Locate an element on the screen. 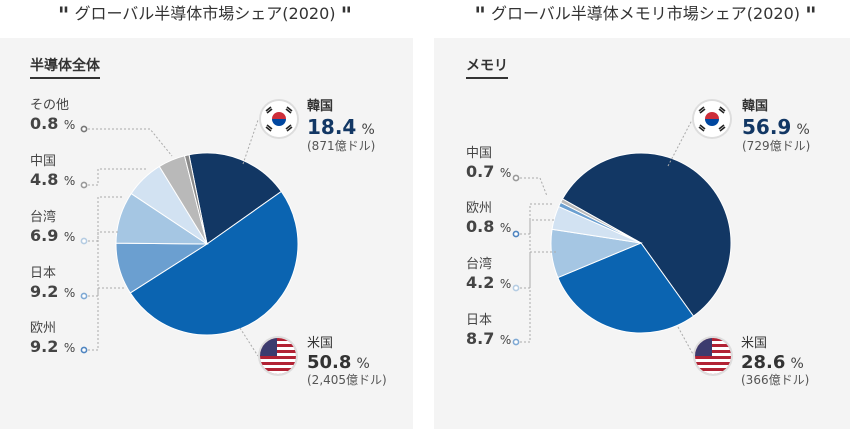 Image resolution: width=850 pixels, height=429 pixels. chart-title-right: " グローバル半導体メモリ市場シェア(2020) " is located at coordinates (645, 16).